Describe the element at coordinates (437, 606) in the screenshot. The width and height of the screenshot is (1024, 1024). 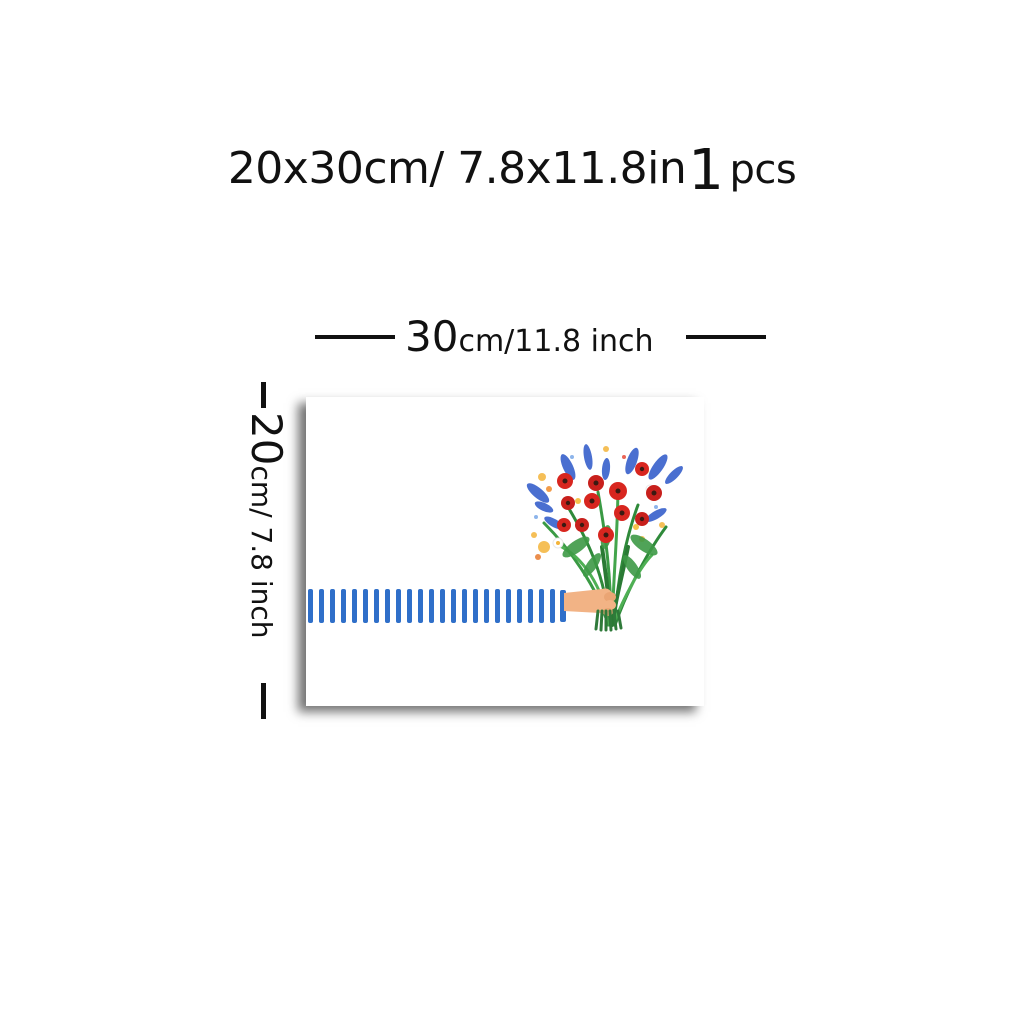
I see `striped-sleeve` at that location.